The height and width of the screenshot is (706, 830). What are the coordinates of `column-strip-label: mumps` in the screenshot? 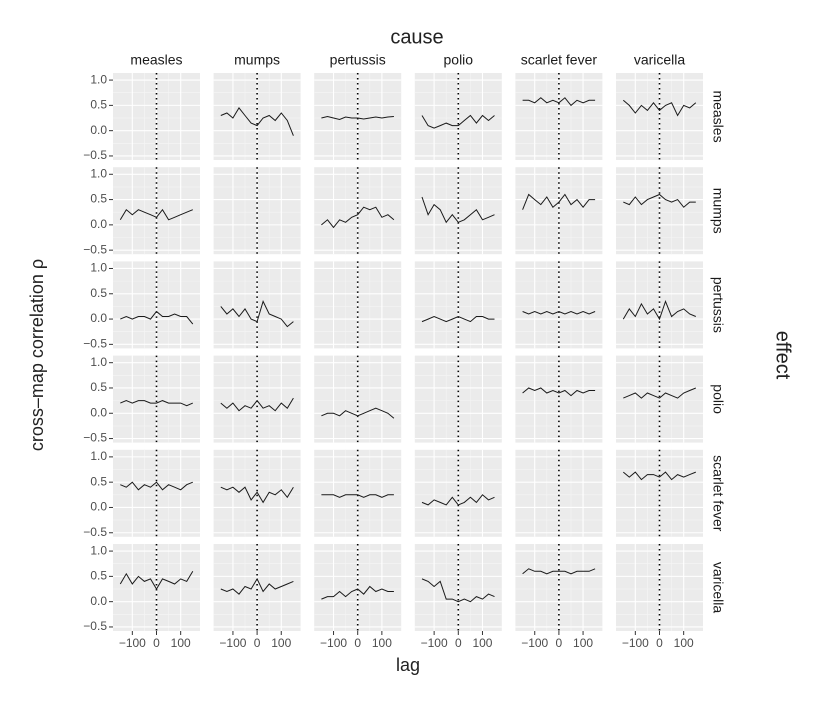 It's located at (257, 60).